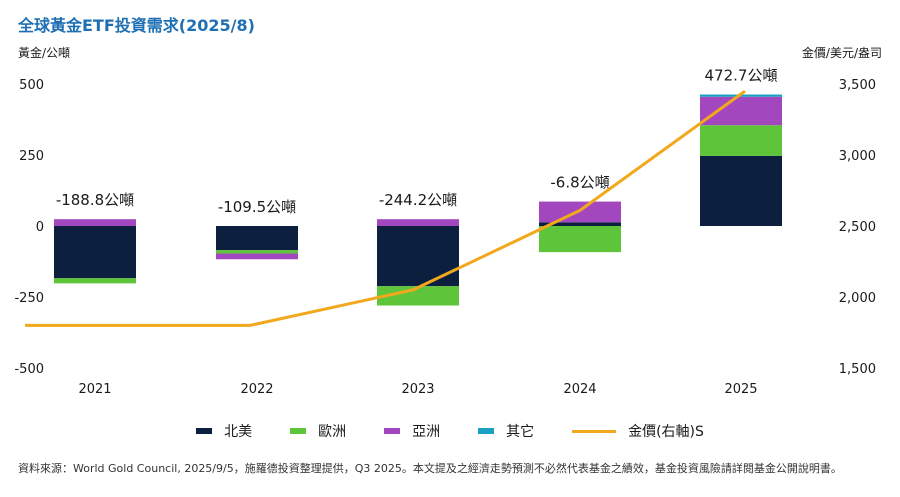 The width and height of the screenshot is (900, 497). Describe the element at coordinates (417, 389) in the screenshot. I see `category-label: 2023` at that location.